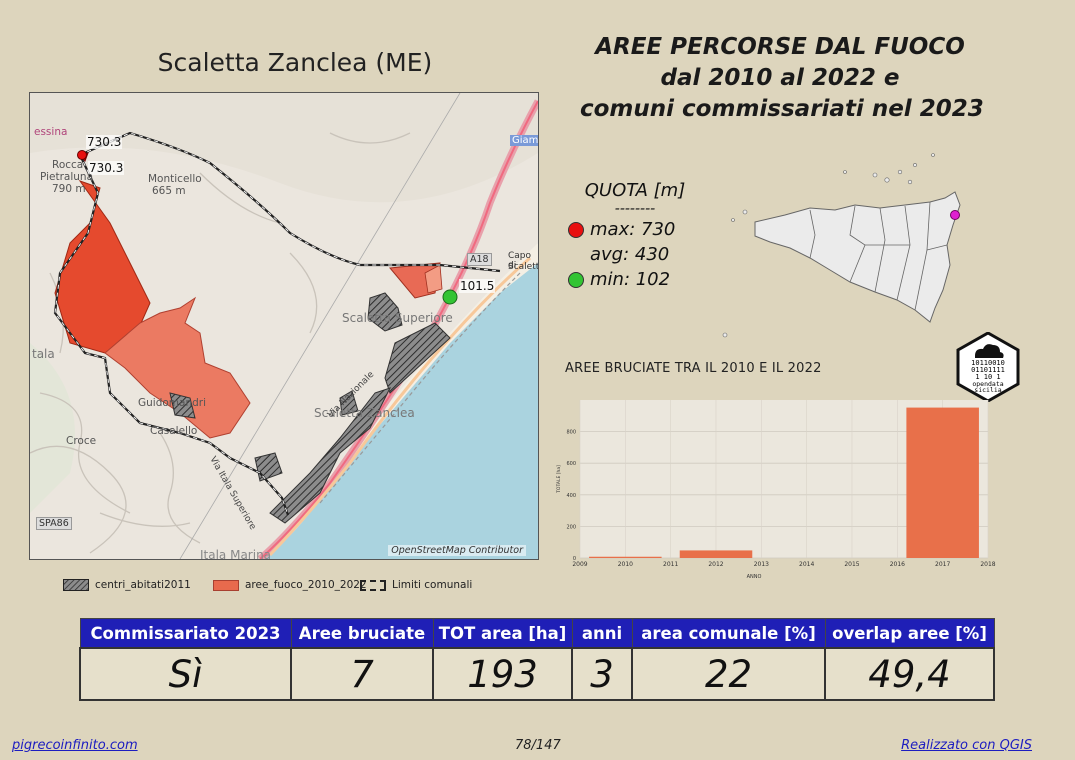 The height and width of the screenshot is (760, 1075). Describe the element at coordinates (602, 633) in the screenshot. I see `header-anni: anni` at that location.